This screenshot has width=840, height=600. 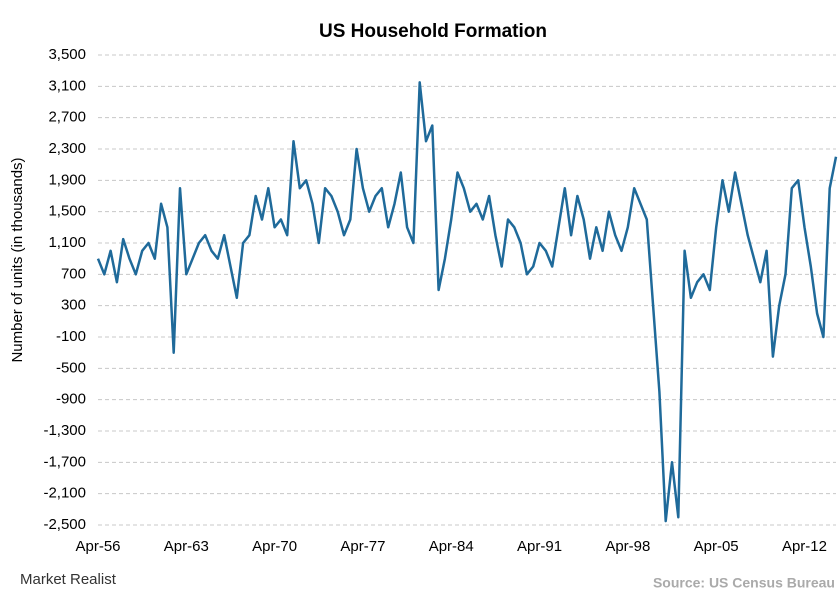 I want to click on y-tick-label: 3,100, so click(x=67, y=85).